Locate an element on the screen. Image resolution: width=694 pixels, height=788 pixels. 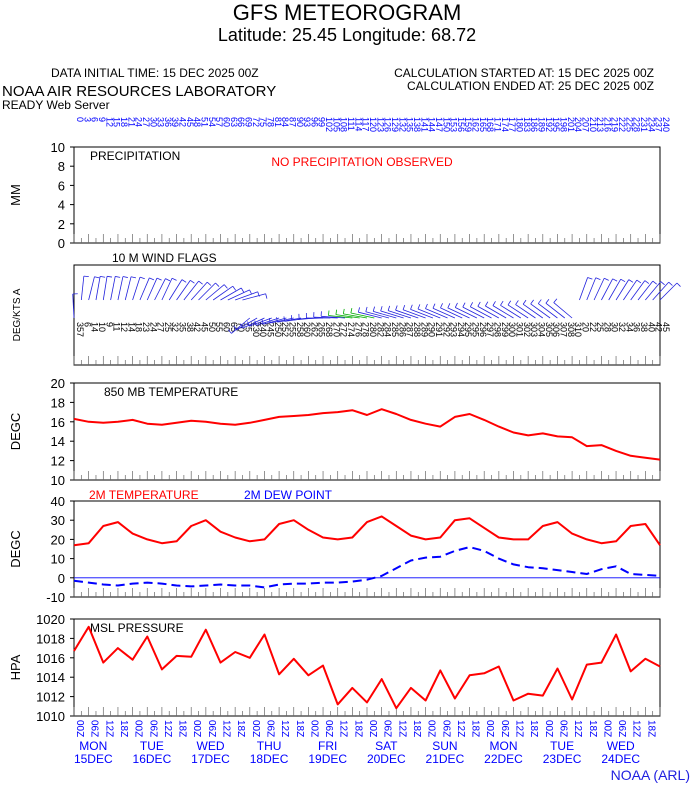
day-date-label: 22DEC is located at coordinates (503, 759).